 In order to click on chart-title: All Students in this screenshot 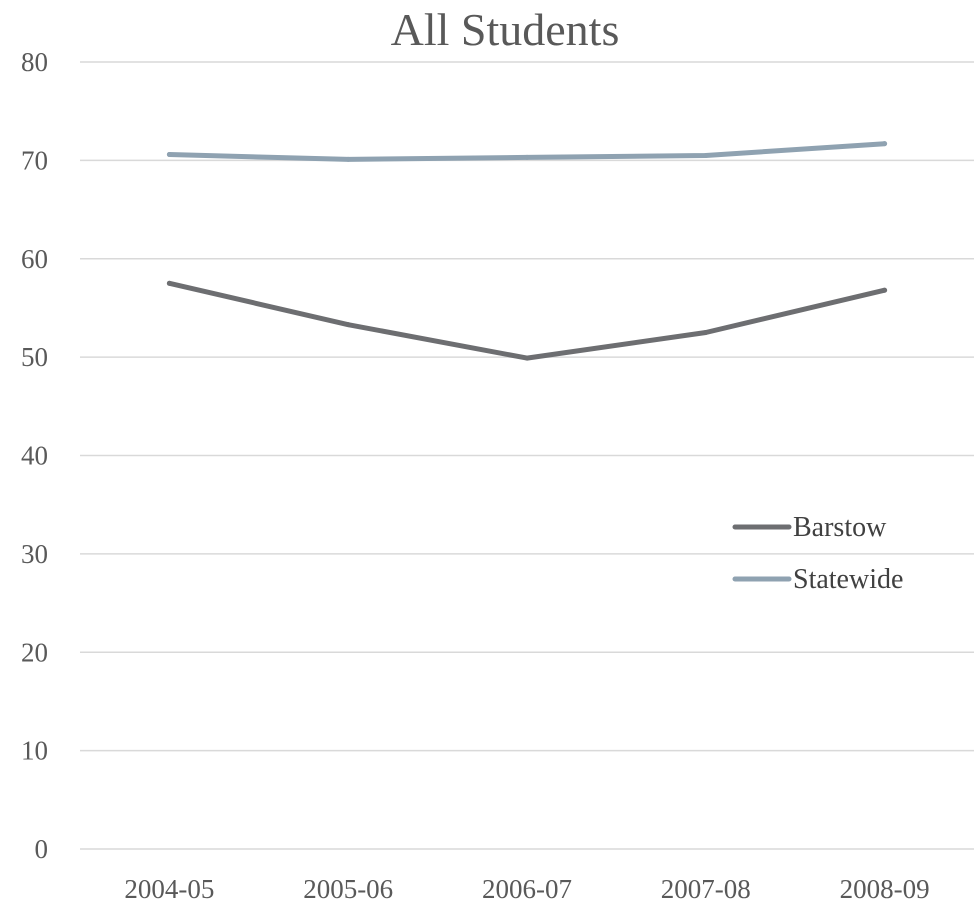, I will do `click(505, 29)`.